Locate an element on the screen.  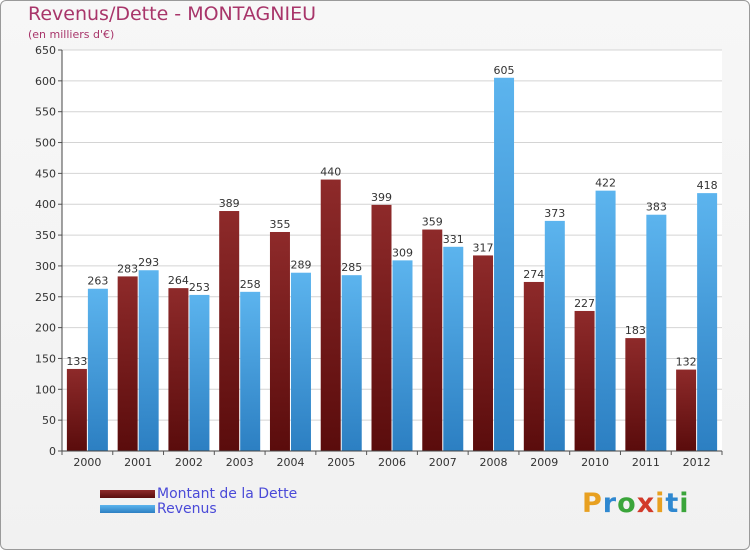
data-label: 258 is located at coordinates (250, 284).